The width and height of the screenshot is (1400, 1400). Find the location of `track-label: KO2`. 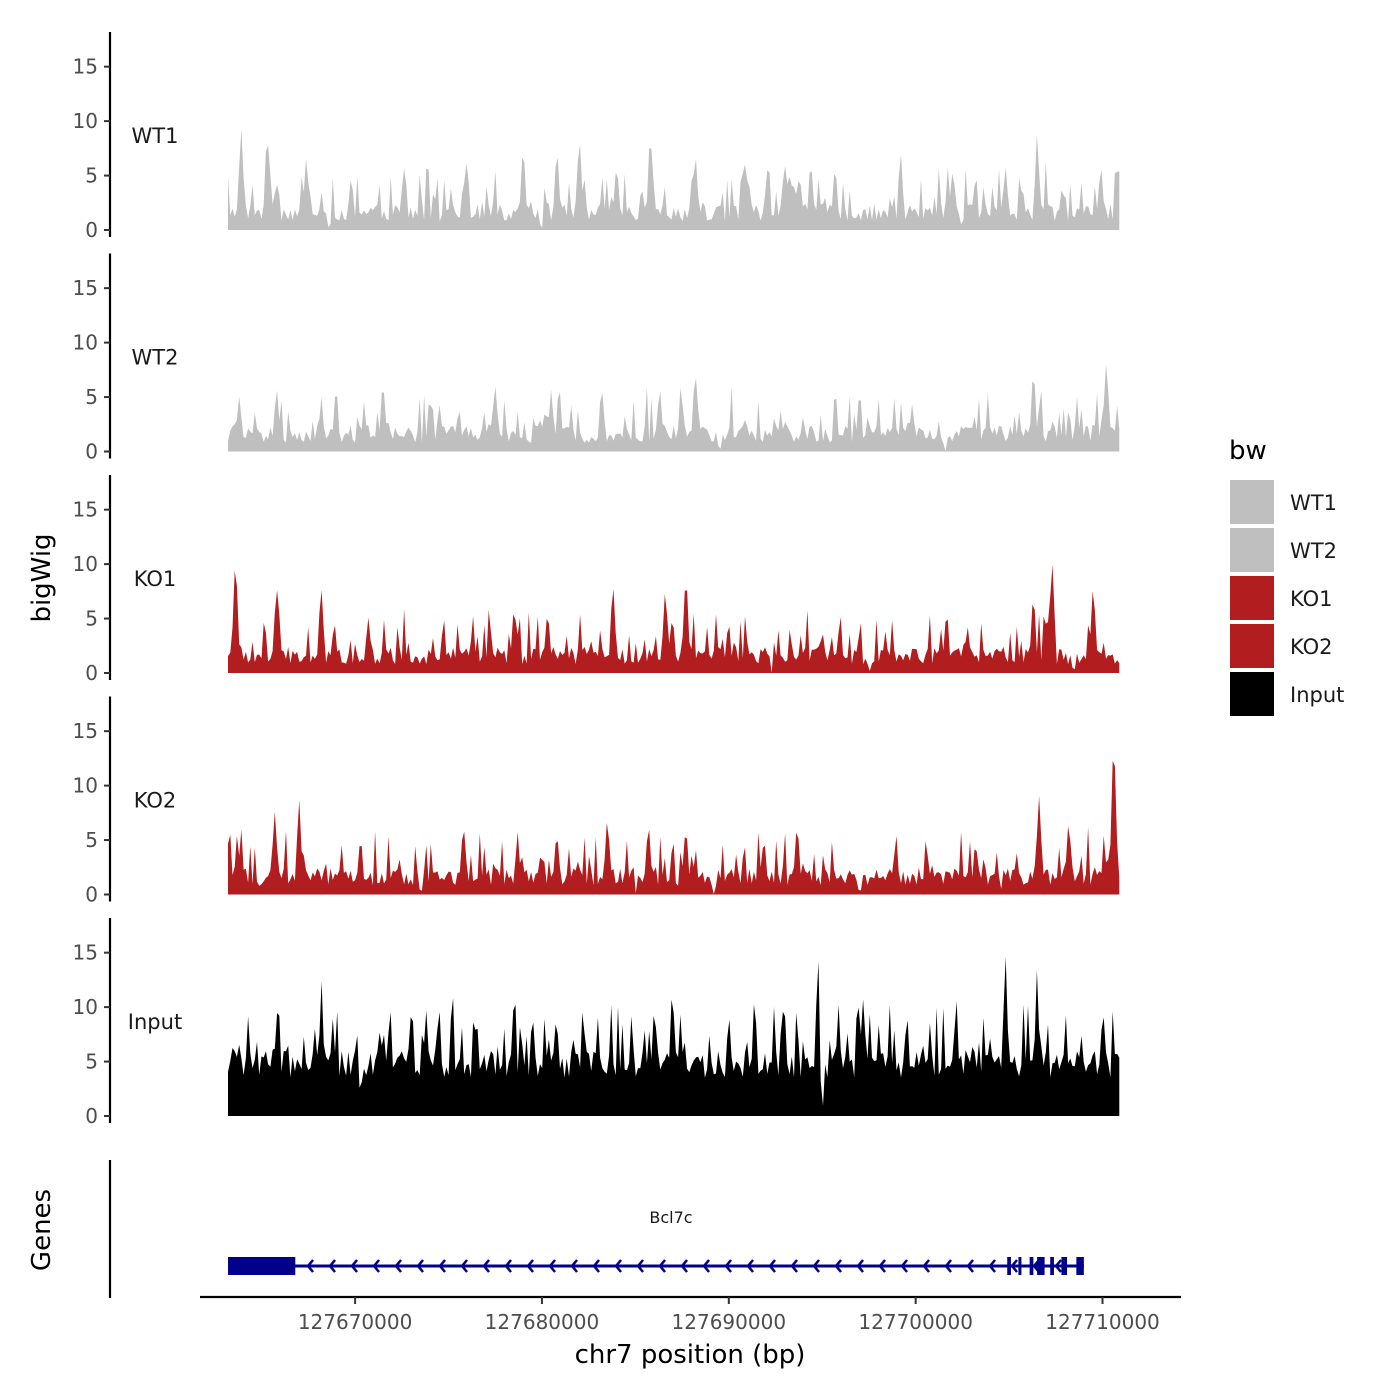

track-label: KO2 is located at coordinates (155, 801).